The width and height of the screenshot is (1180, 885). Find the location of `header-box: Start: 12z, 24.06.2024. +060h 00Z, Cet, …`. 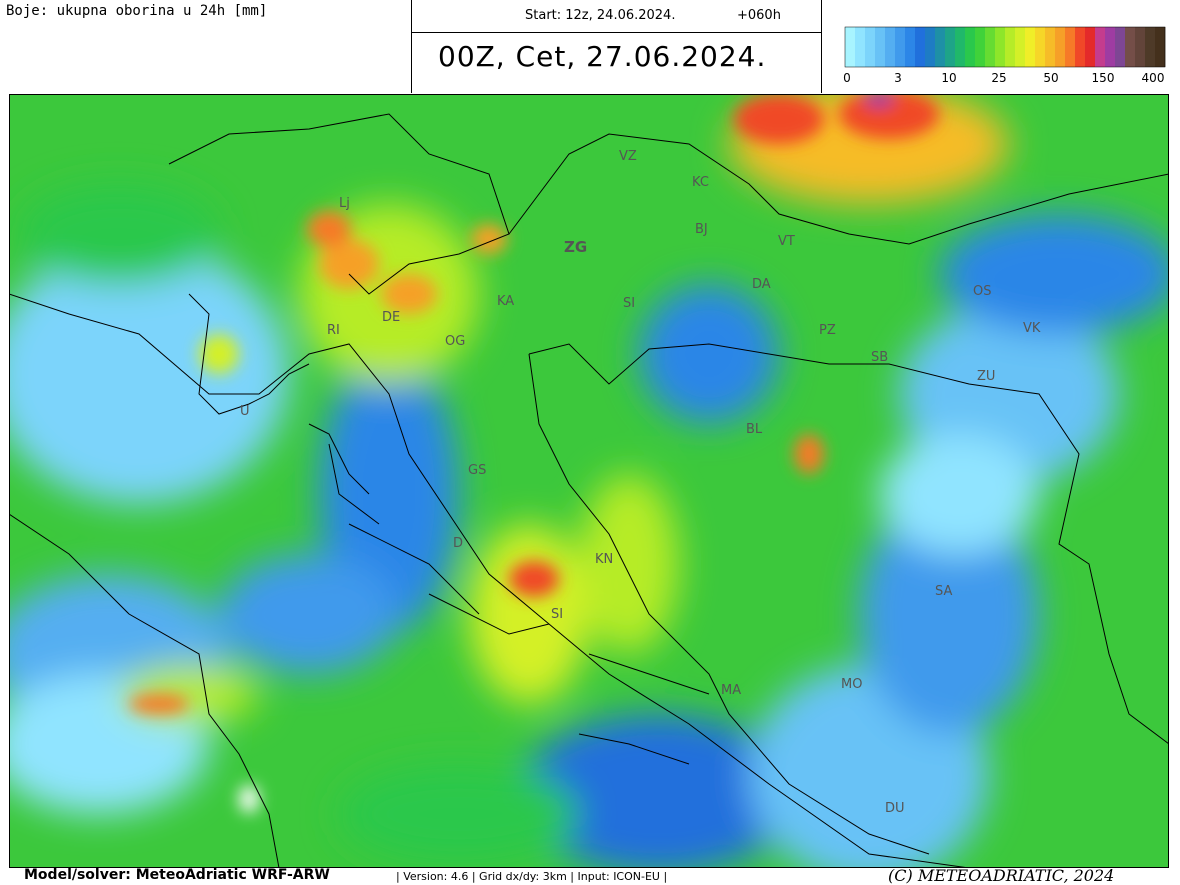

header-box: Start: 12z, 24.06.2024. +060h 00Z, Cet, … is located at coordinates (616, 46).